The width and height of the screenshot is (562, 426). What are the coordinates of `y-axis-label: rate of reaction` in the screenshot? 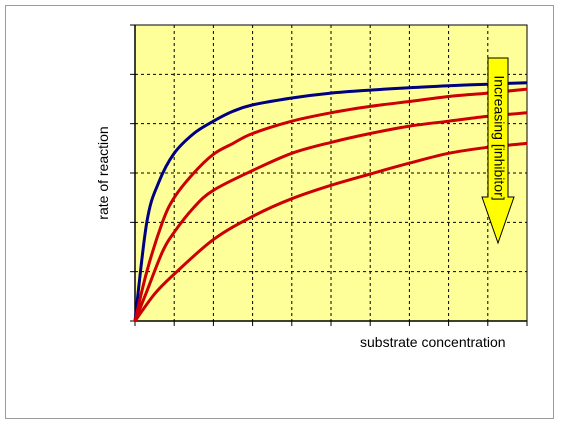 It's located at (103, 172).